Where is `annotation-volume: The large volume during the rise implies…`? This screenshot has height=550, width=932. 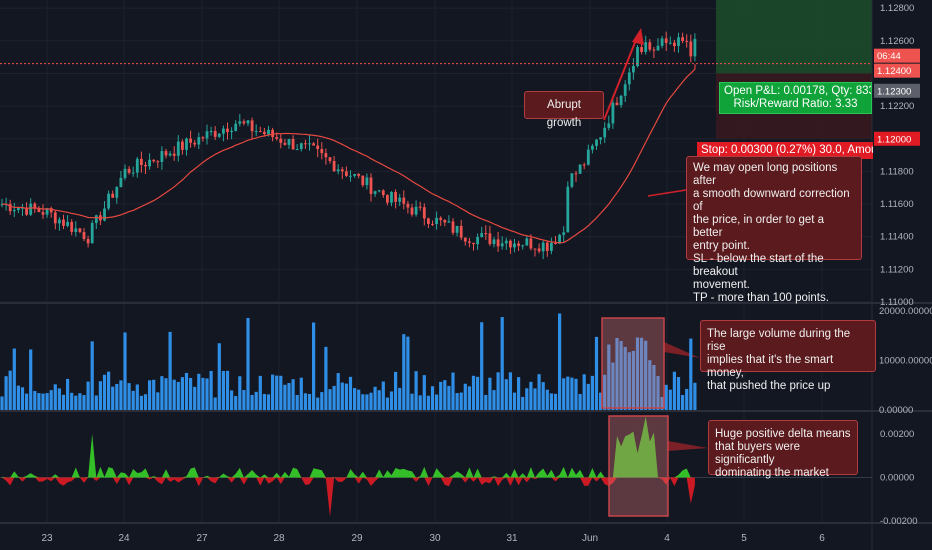
annotation-volume: The large volume during the rise implies… is located at coordinates (788, 356).